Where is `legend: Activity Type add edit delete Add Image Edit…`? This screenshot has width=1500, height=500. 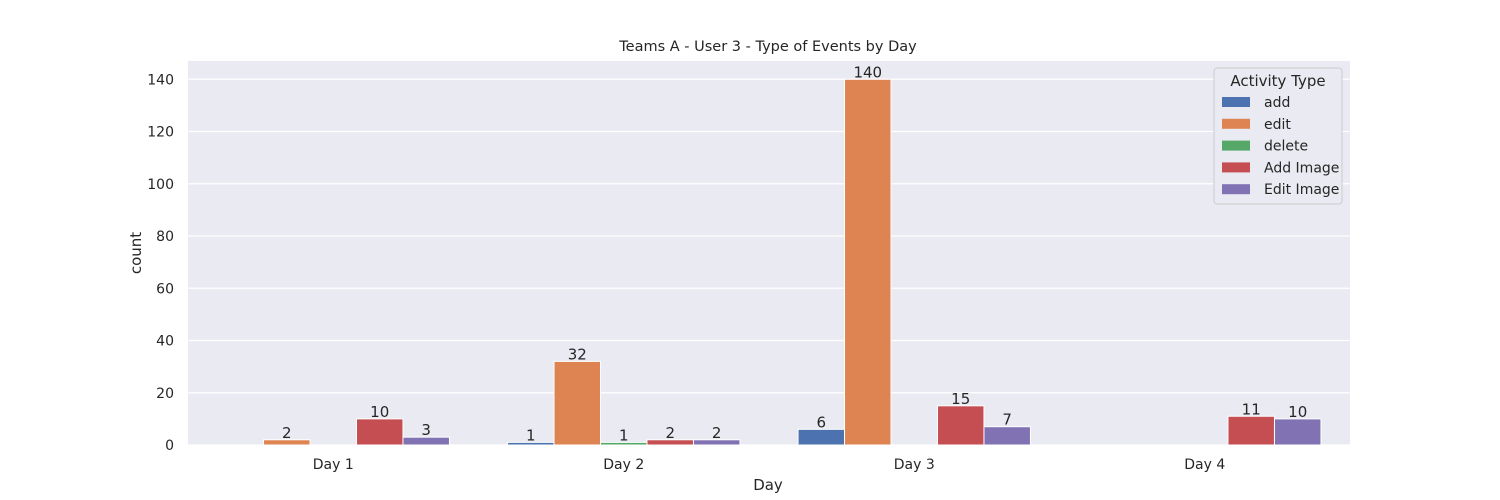 legend: Activity Type add edit delete Add Image Edit… is located at coordinates (1278, 136).